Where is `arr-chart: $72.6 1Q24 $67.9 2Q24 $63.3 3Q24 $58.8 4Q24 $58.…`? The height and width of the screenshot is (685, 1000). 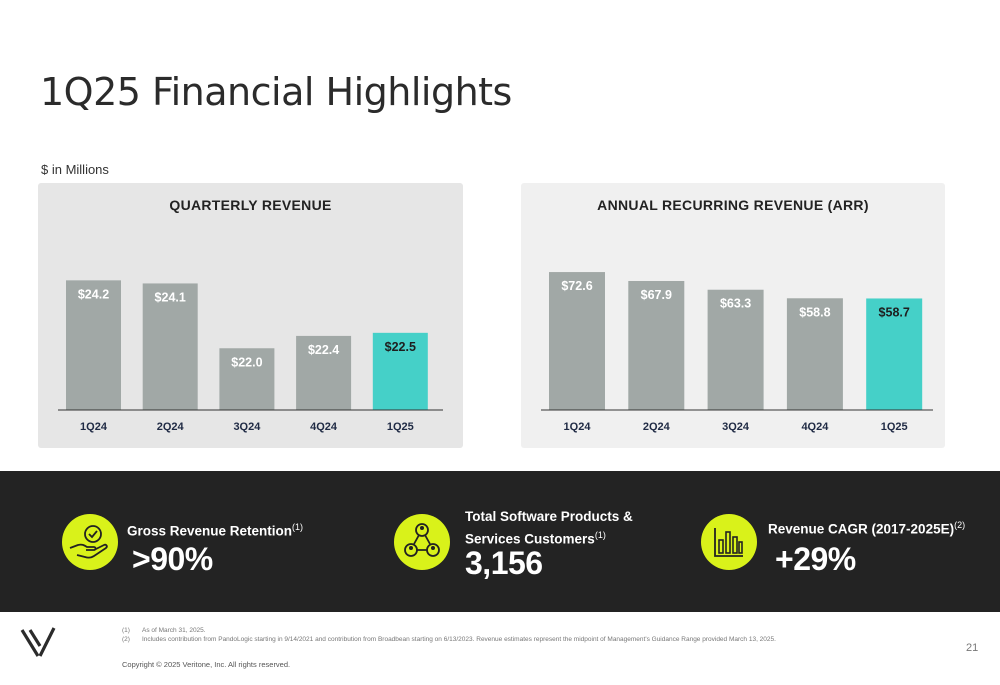 arr-chart: $72.6 1Q24 $67.9 2Q24 $63.3 3Q24 $58.8 4Q24 $58.… is located at coordinates (737, 352).